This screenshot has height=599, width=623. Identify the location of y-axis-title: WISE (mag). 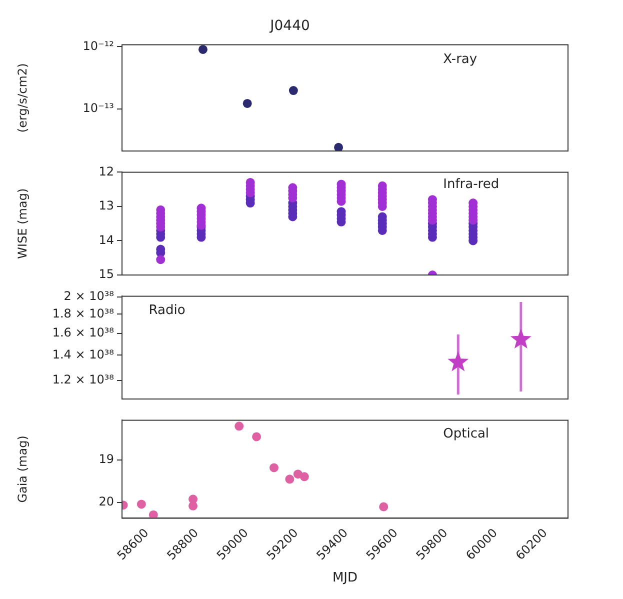
(22, 223).